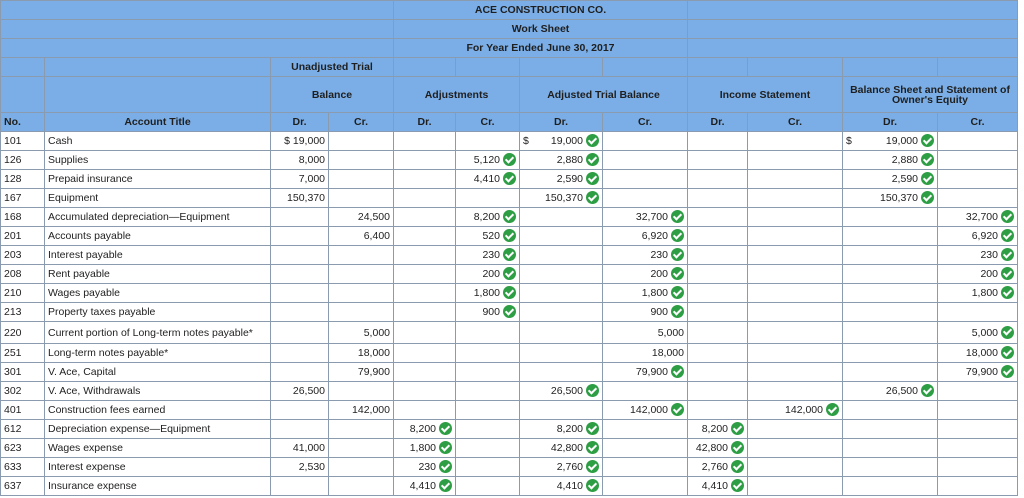 The image size is (1024, 498). Describe the element at coordinates (977, 274) in the screenshot. I see `cell-bsc: 200` at that location.